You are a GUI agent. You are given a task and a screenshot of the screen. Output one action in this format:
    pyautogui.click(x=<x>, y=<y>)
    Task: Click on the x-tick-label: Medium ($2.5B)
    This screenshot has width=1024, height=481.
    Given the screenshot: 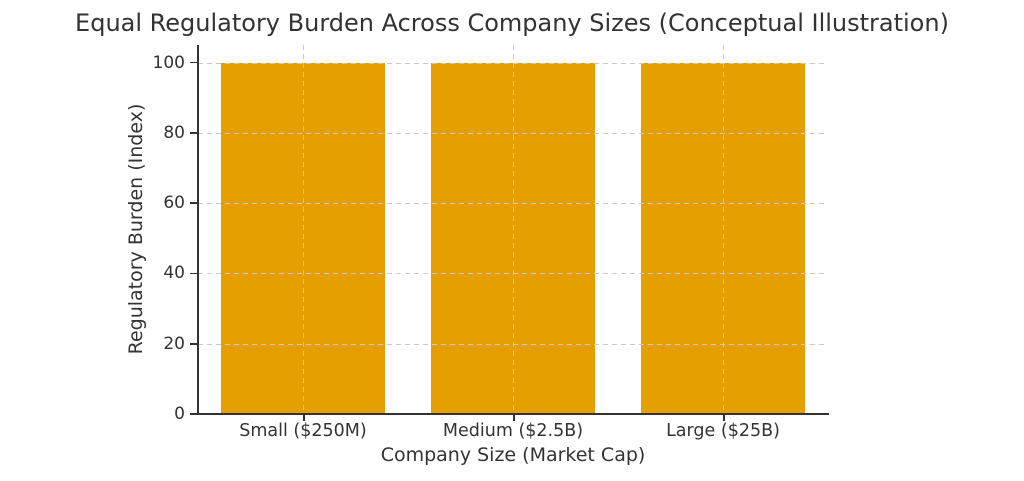 What is the action you would take?
    pyautogui.click(x=513, y=431)
    